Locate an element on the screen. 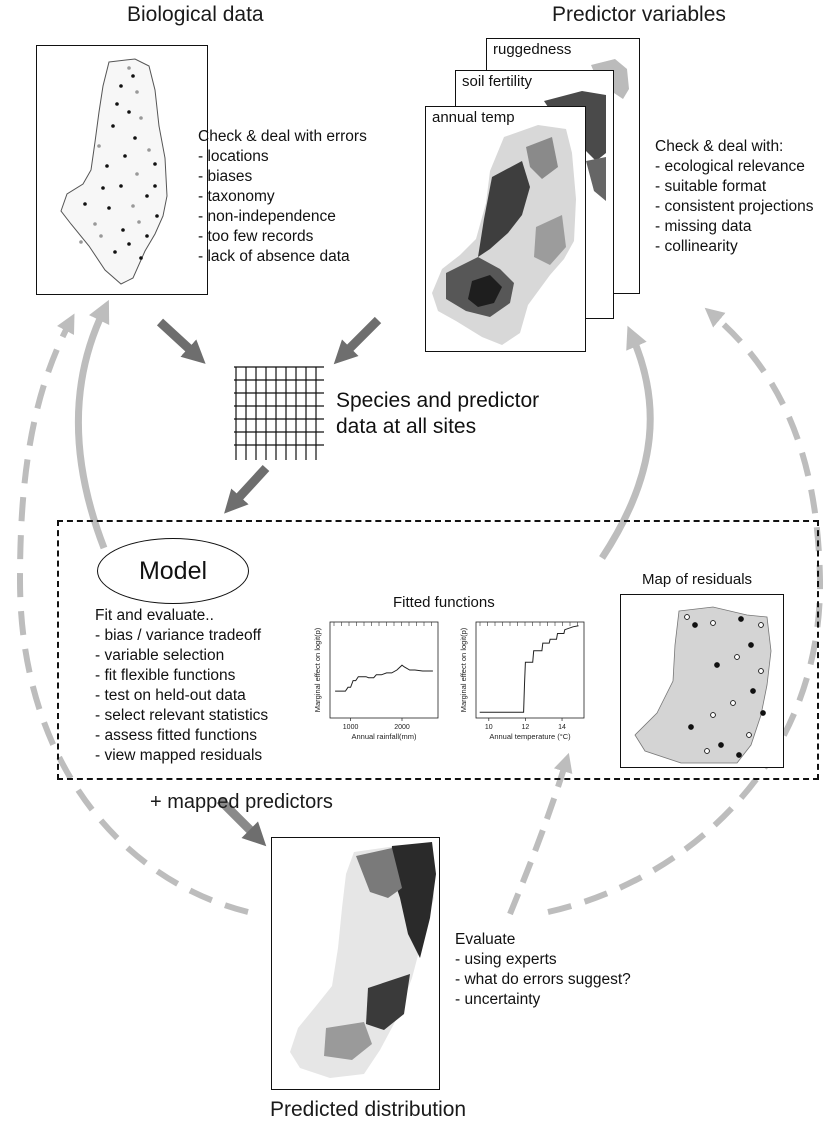  model-node: Model is located at coordinates (173, 571).